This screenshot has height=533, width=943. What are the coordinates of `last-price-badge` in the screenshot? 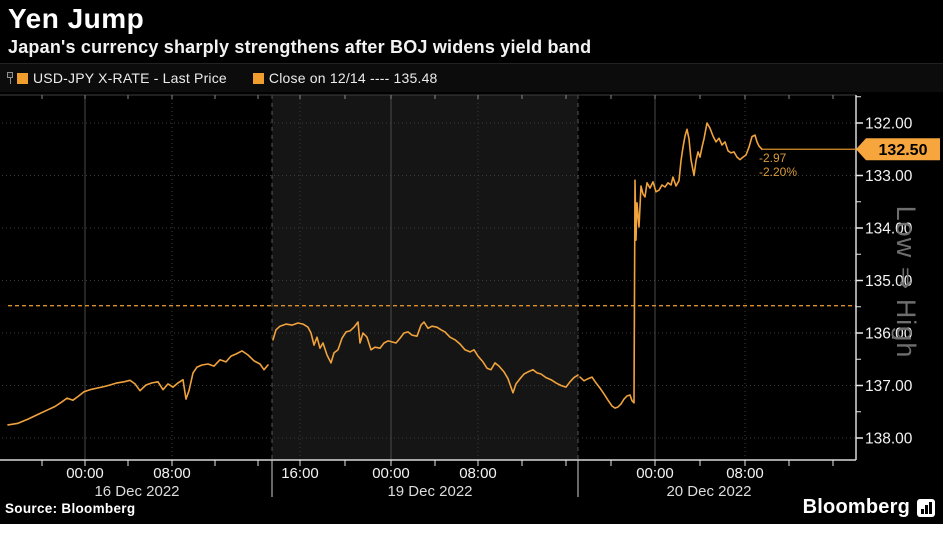 It's located at (898, 149).